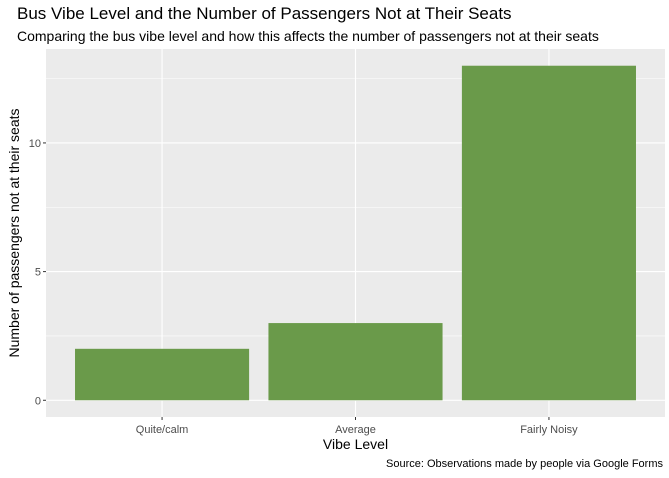 Image resolution: width=669 pixels, height=478 pixels. I want to click on x-axis-title: Vibe Level, so click(355, 444).